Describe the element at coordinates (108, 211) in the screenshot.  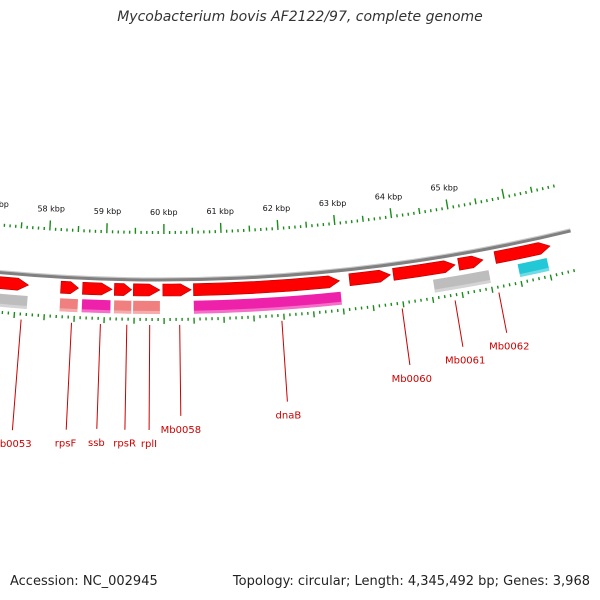
I see `kbp-label: 59 kbp` at that location.